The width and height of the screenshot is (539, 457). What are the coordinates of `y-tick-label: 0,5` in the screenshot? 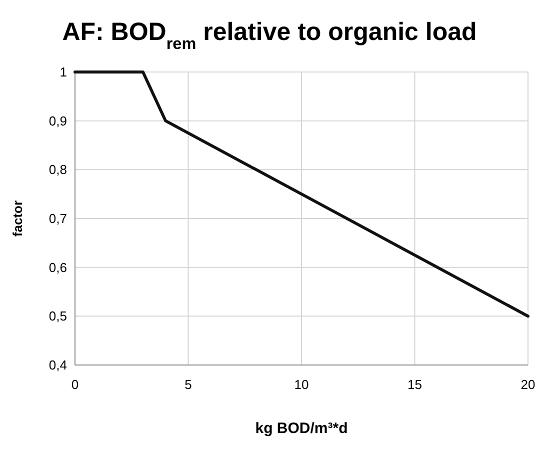 It's located at (57, 316).